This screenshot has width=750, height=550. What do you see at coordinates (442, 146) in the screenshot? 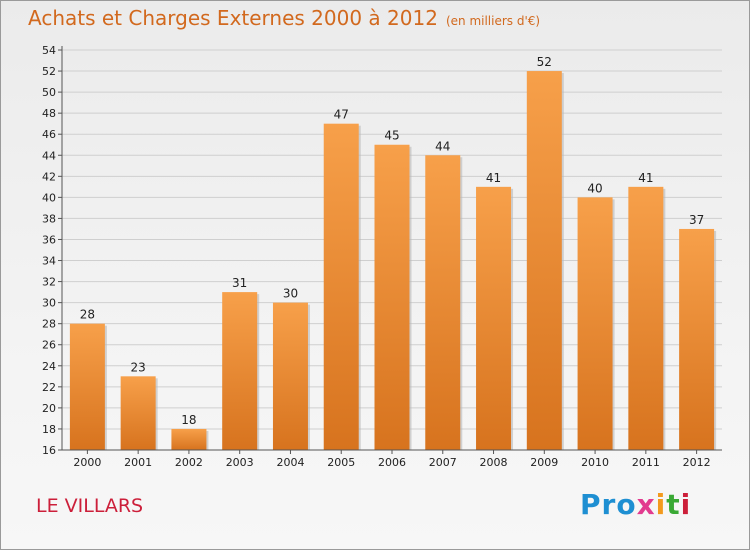
I see `data-label: 44` at bounding box center [442, 146].